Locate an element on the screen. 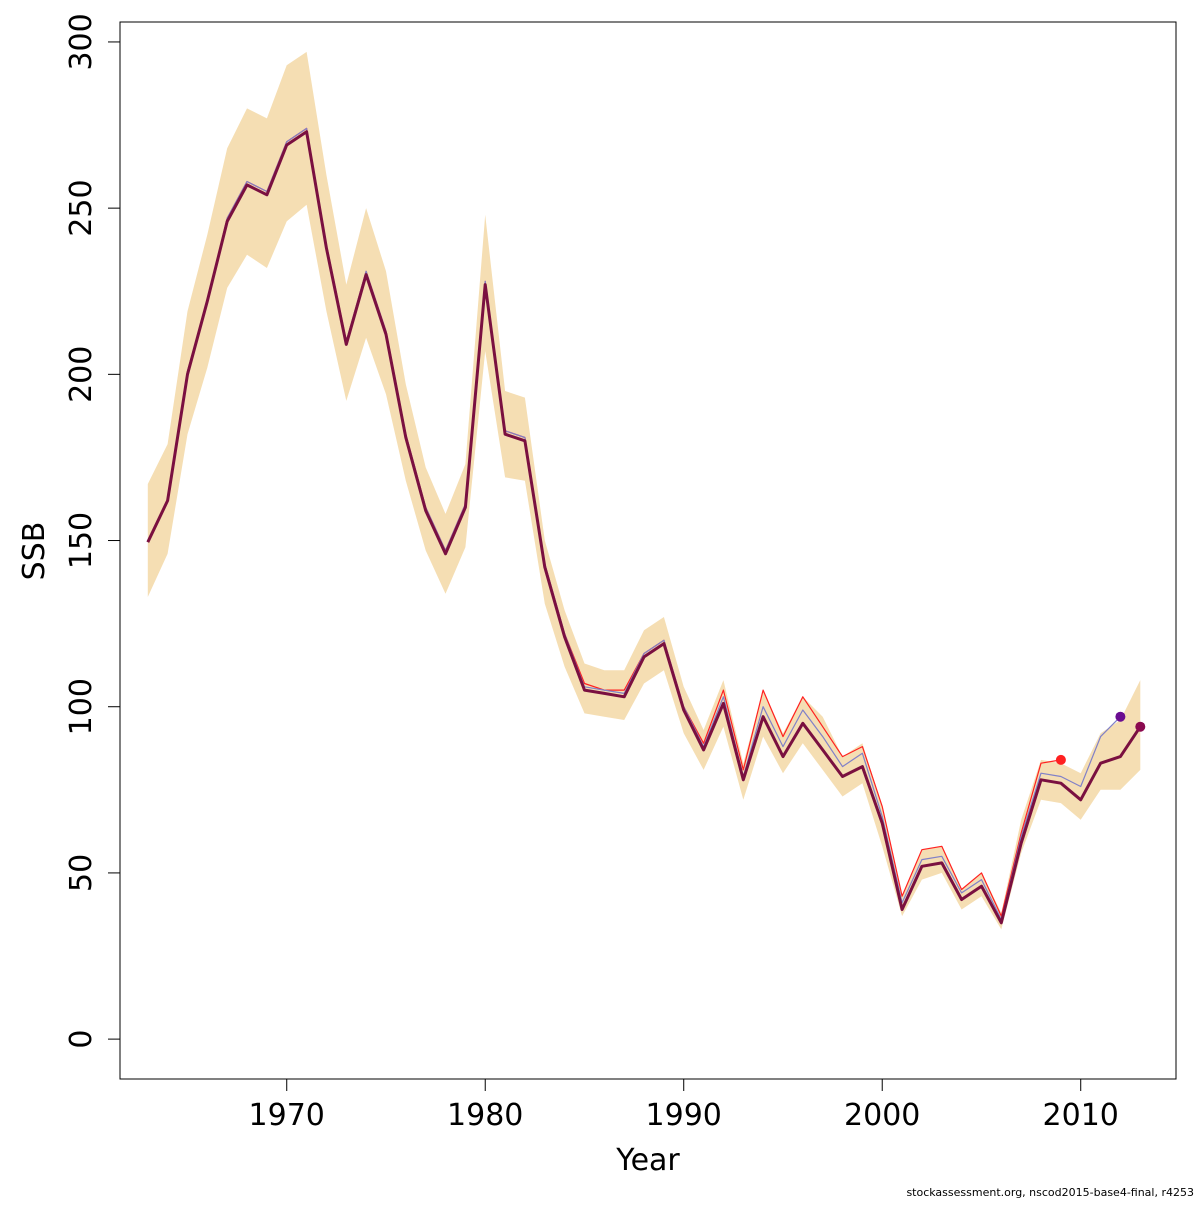 The image size is (1200, 1205). y-tick-label-250: 250 is located at coordinates (81, 207).